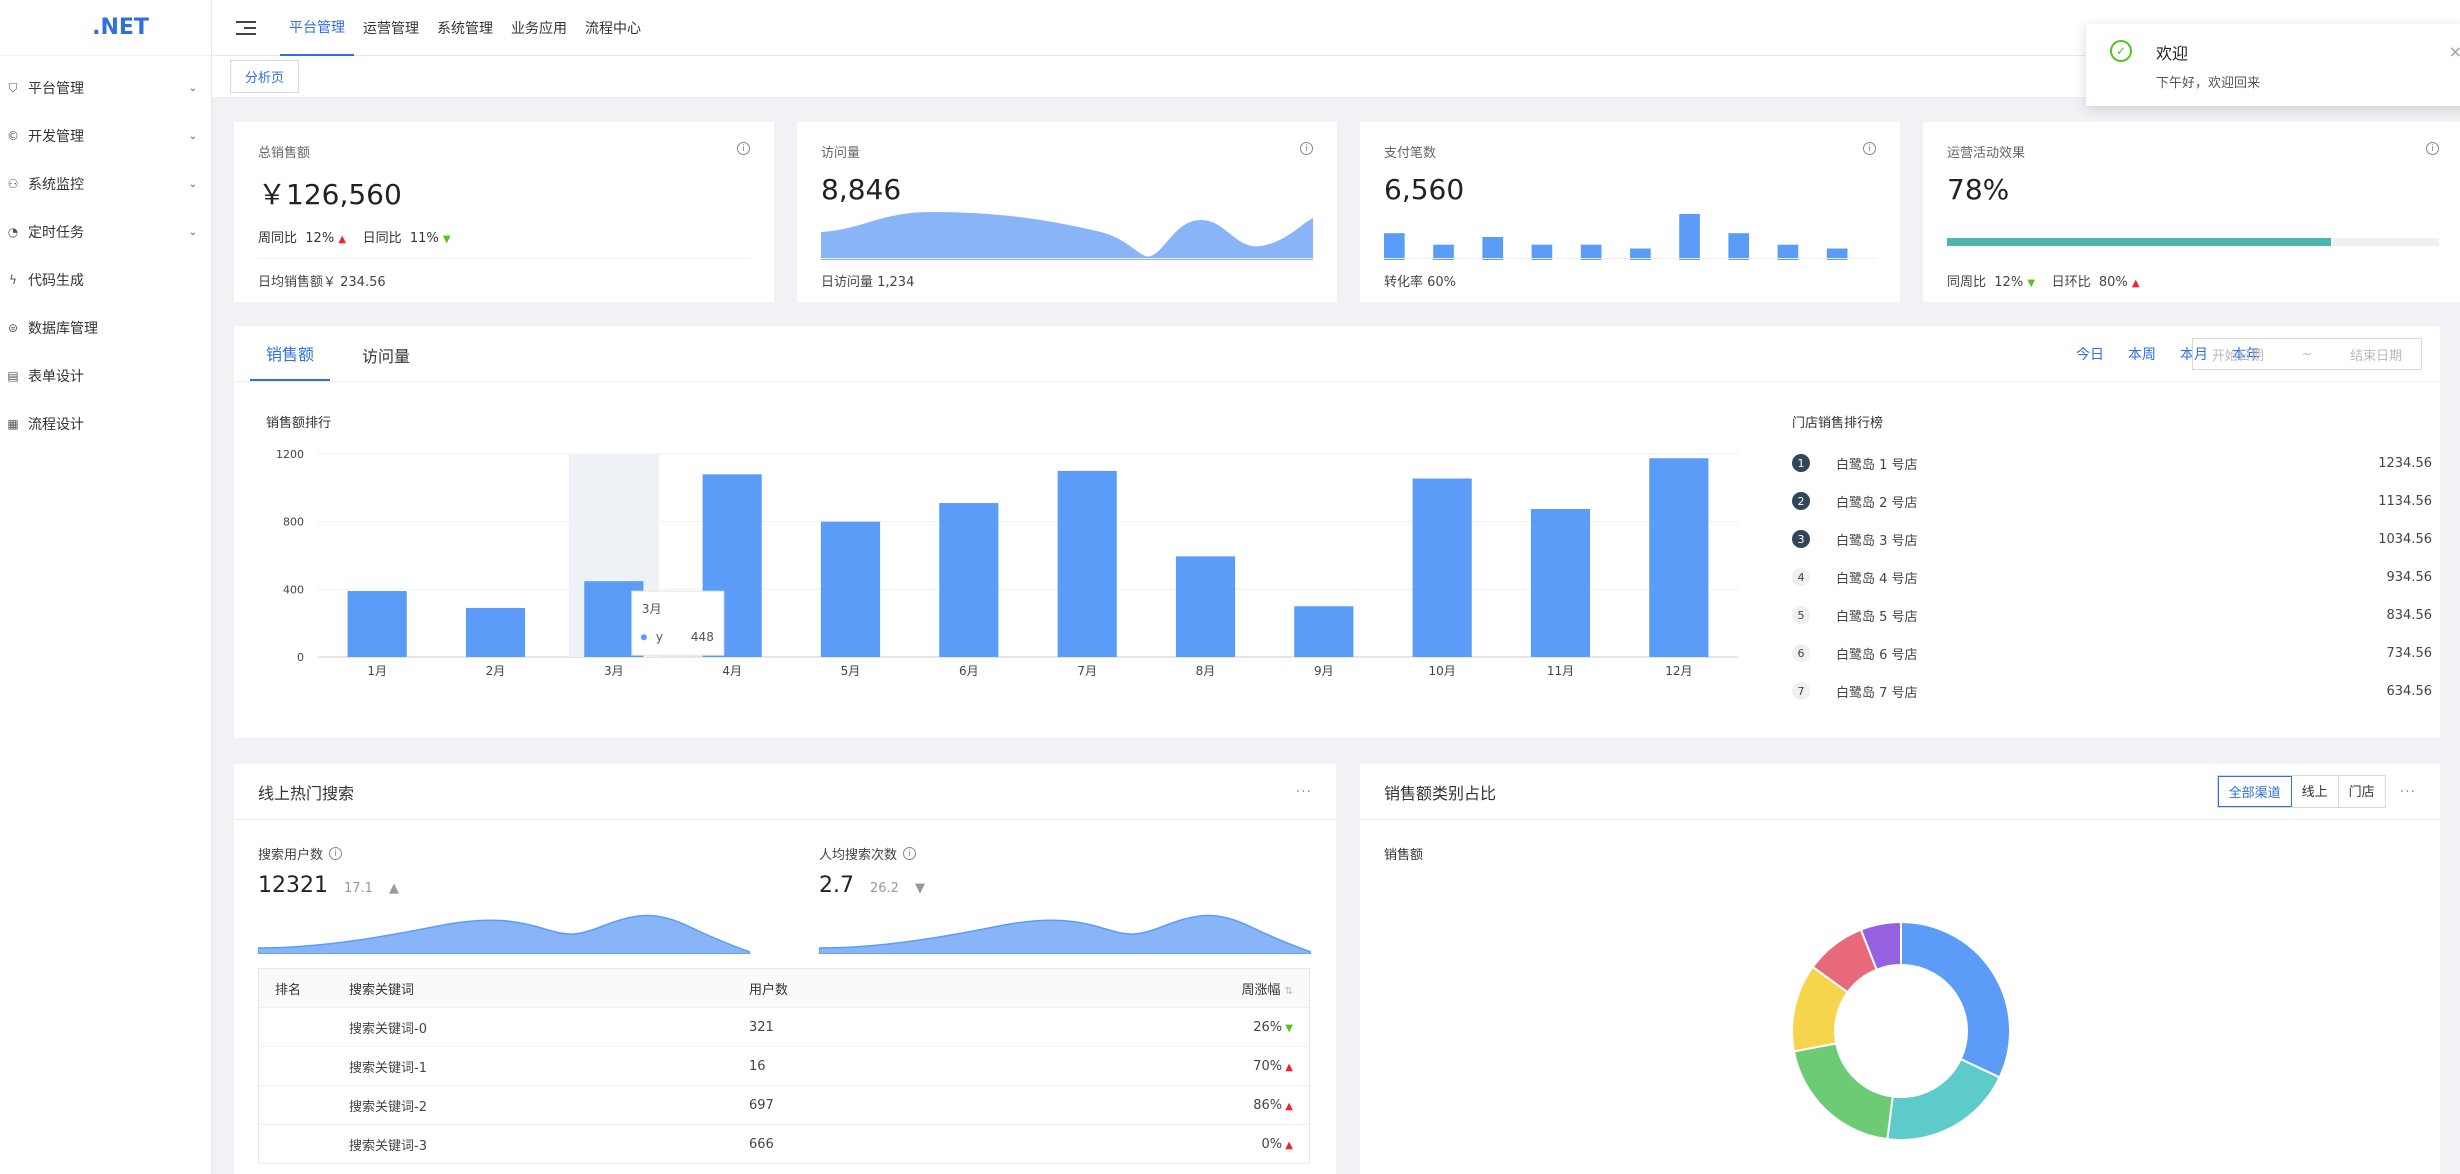 The height and width of the screenshot is (1174, 2460). What do you see at coordinates (2409, 653) in the screenshot?
I see `rank-value: 734.56` at bounding box center [2409, 653].